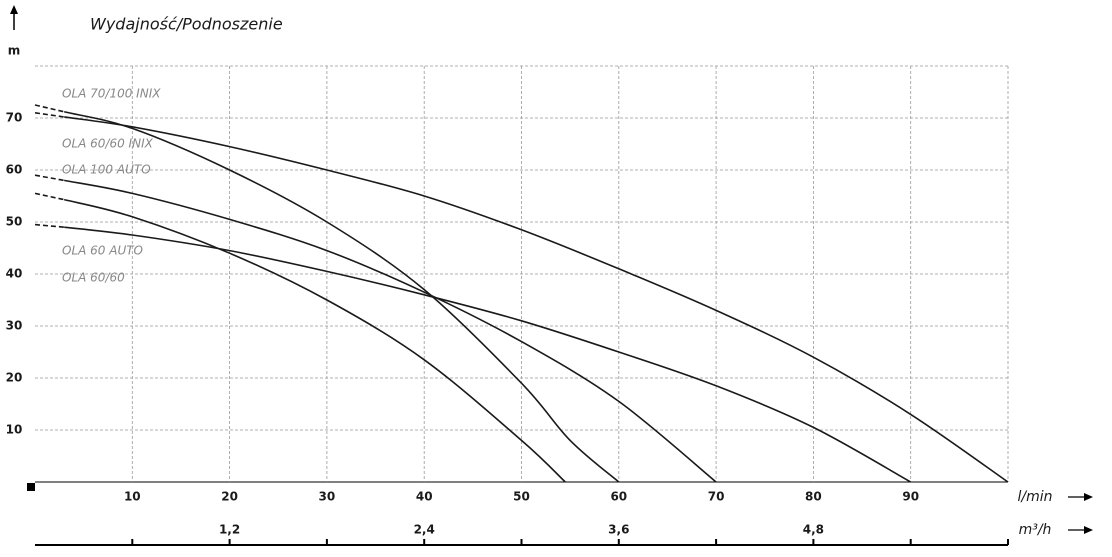  What do you see at coordinates (229, 497) in the screenshot?
I see `x-tick-label: 20` at bounding box center [229, 497].